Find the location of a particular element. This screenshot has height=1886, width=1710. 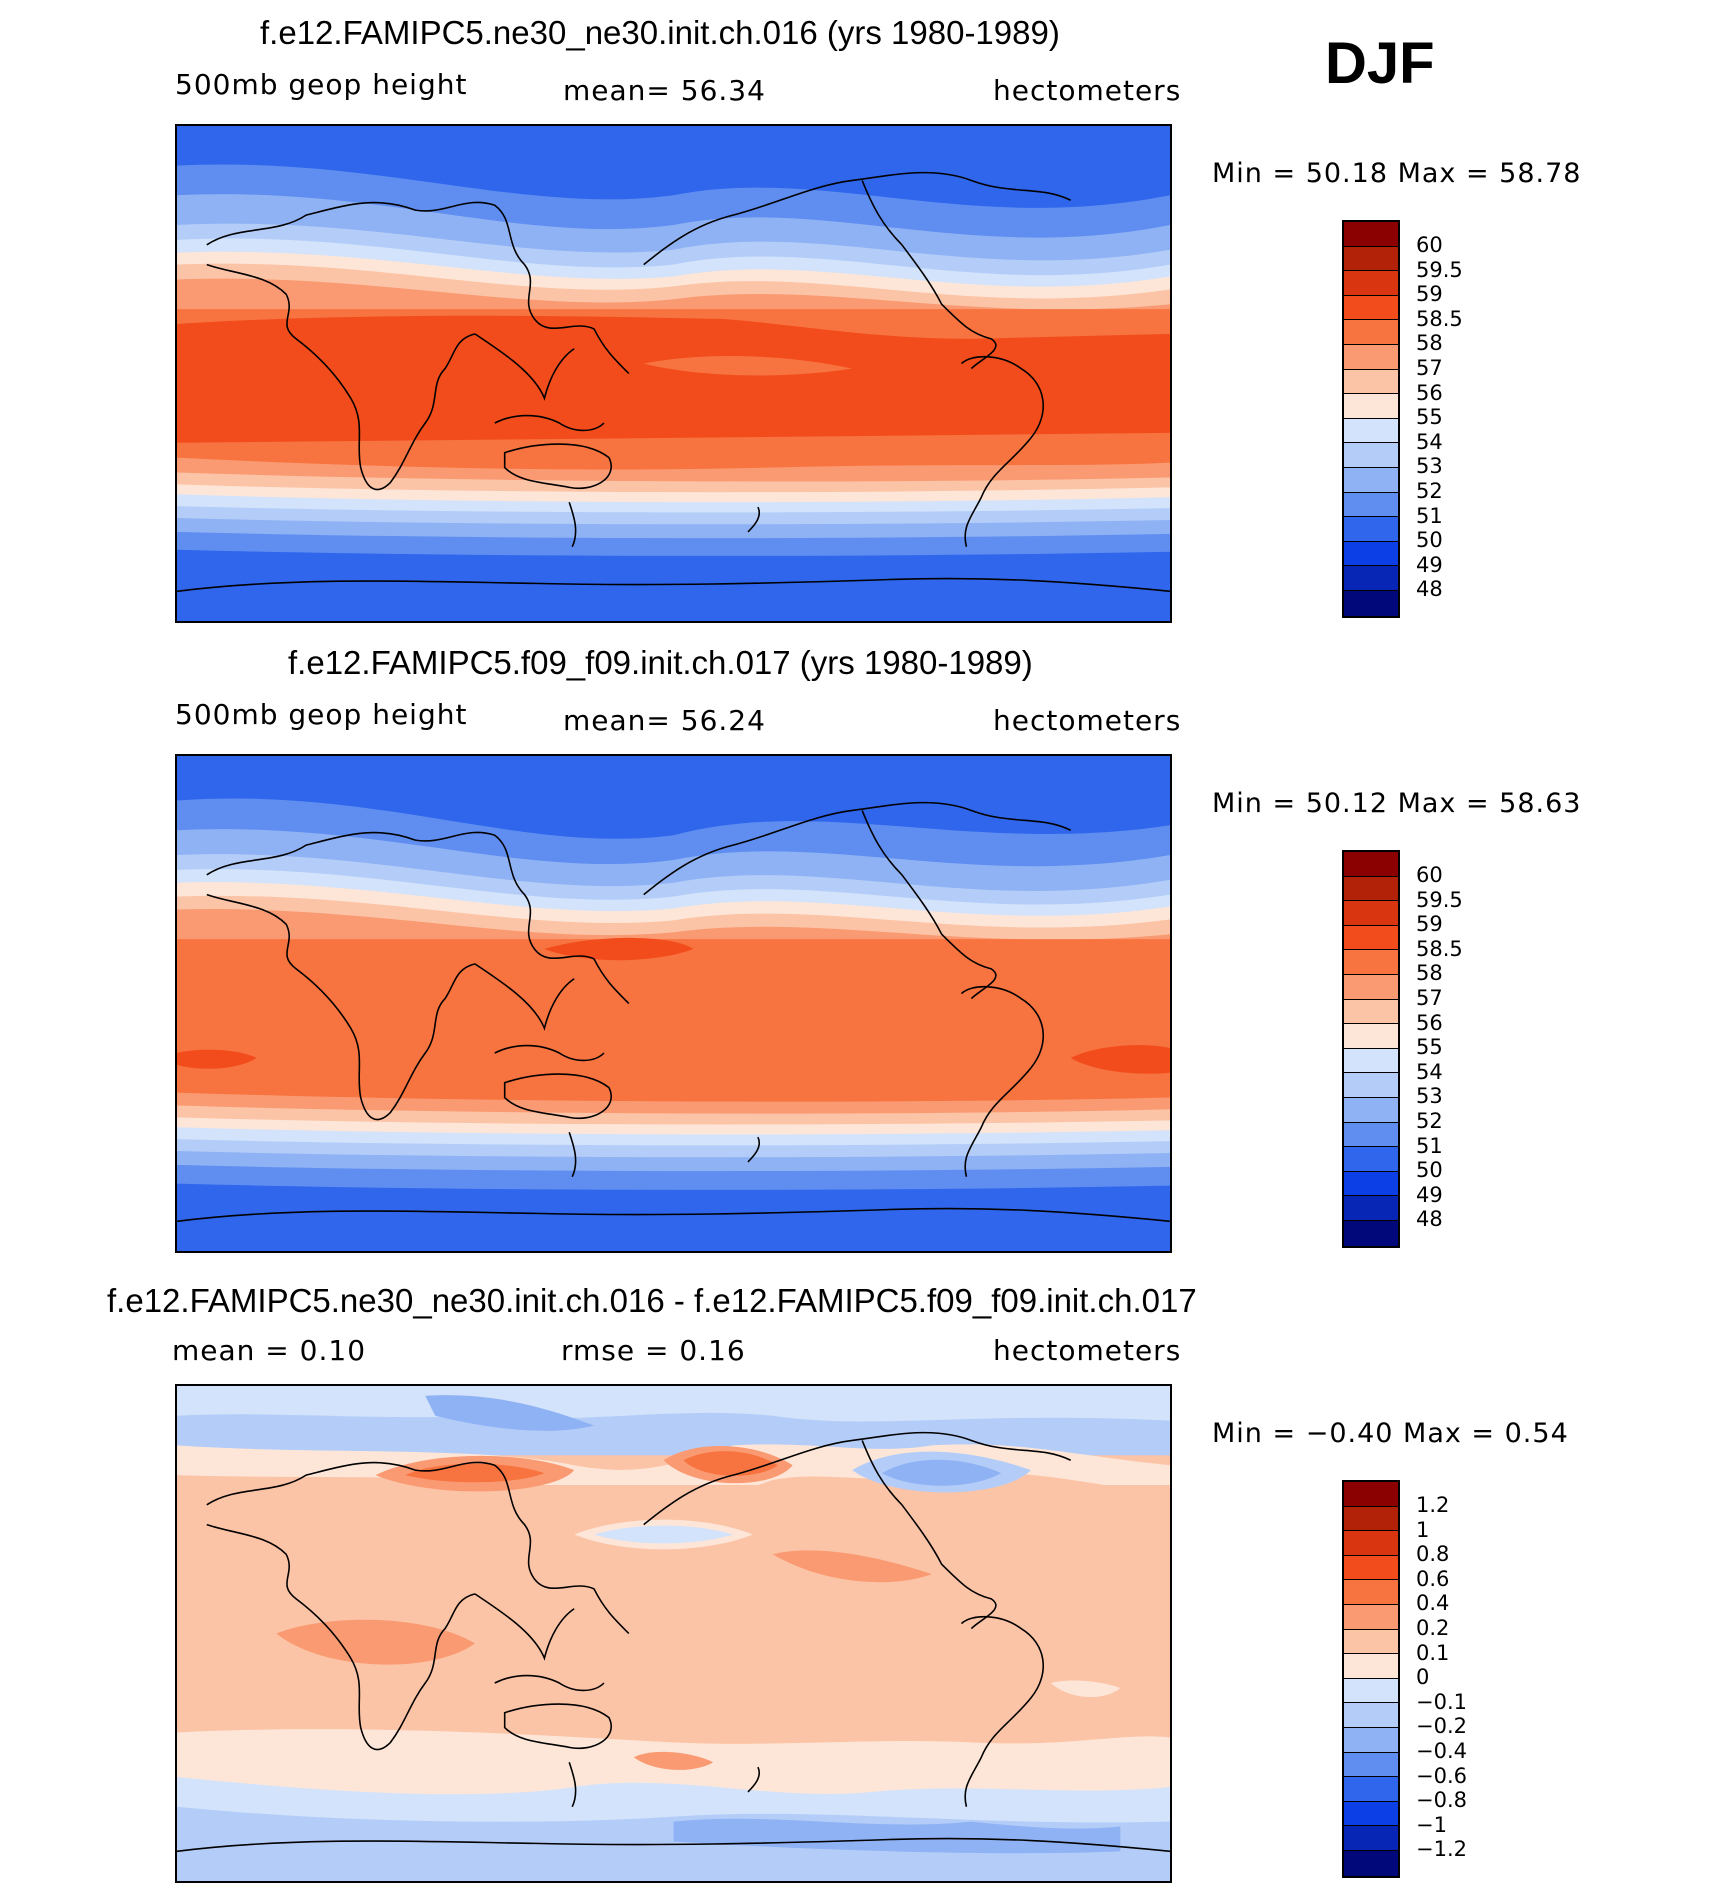

colorbar-label: 1 is located at coordinates (1423, 1529).